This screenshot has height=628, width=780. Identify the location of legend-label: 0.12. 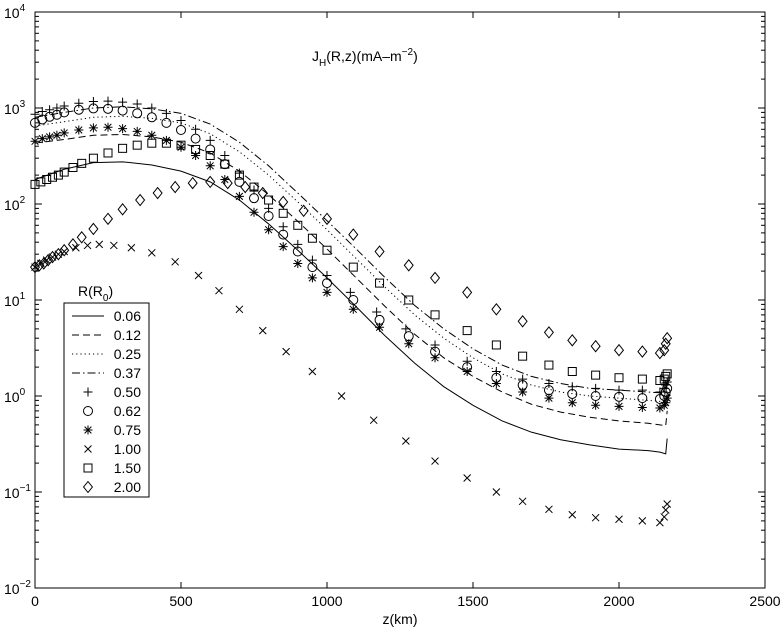
(127, 335).